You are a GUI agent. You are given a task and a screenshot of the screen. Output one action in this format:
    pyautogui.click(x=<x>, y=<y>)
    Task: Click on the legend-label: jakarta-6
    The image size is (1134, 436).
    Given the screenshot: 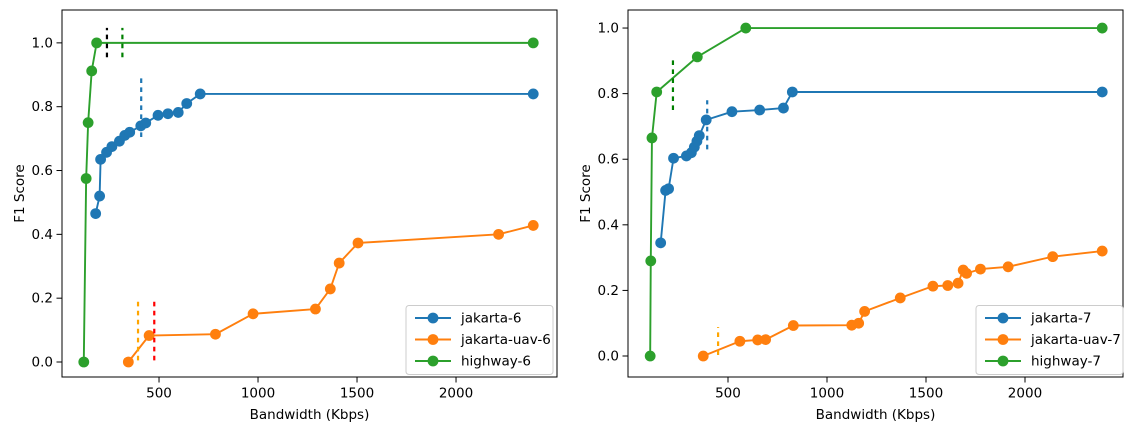 What is the action you would take?
    pyautogui.click(x=490, y=319)
    